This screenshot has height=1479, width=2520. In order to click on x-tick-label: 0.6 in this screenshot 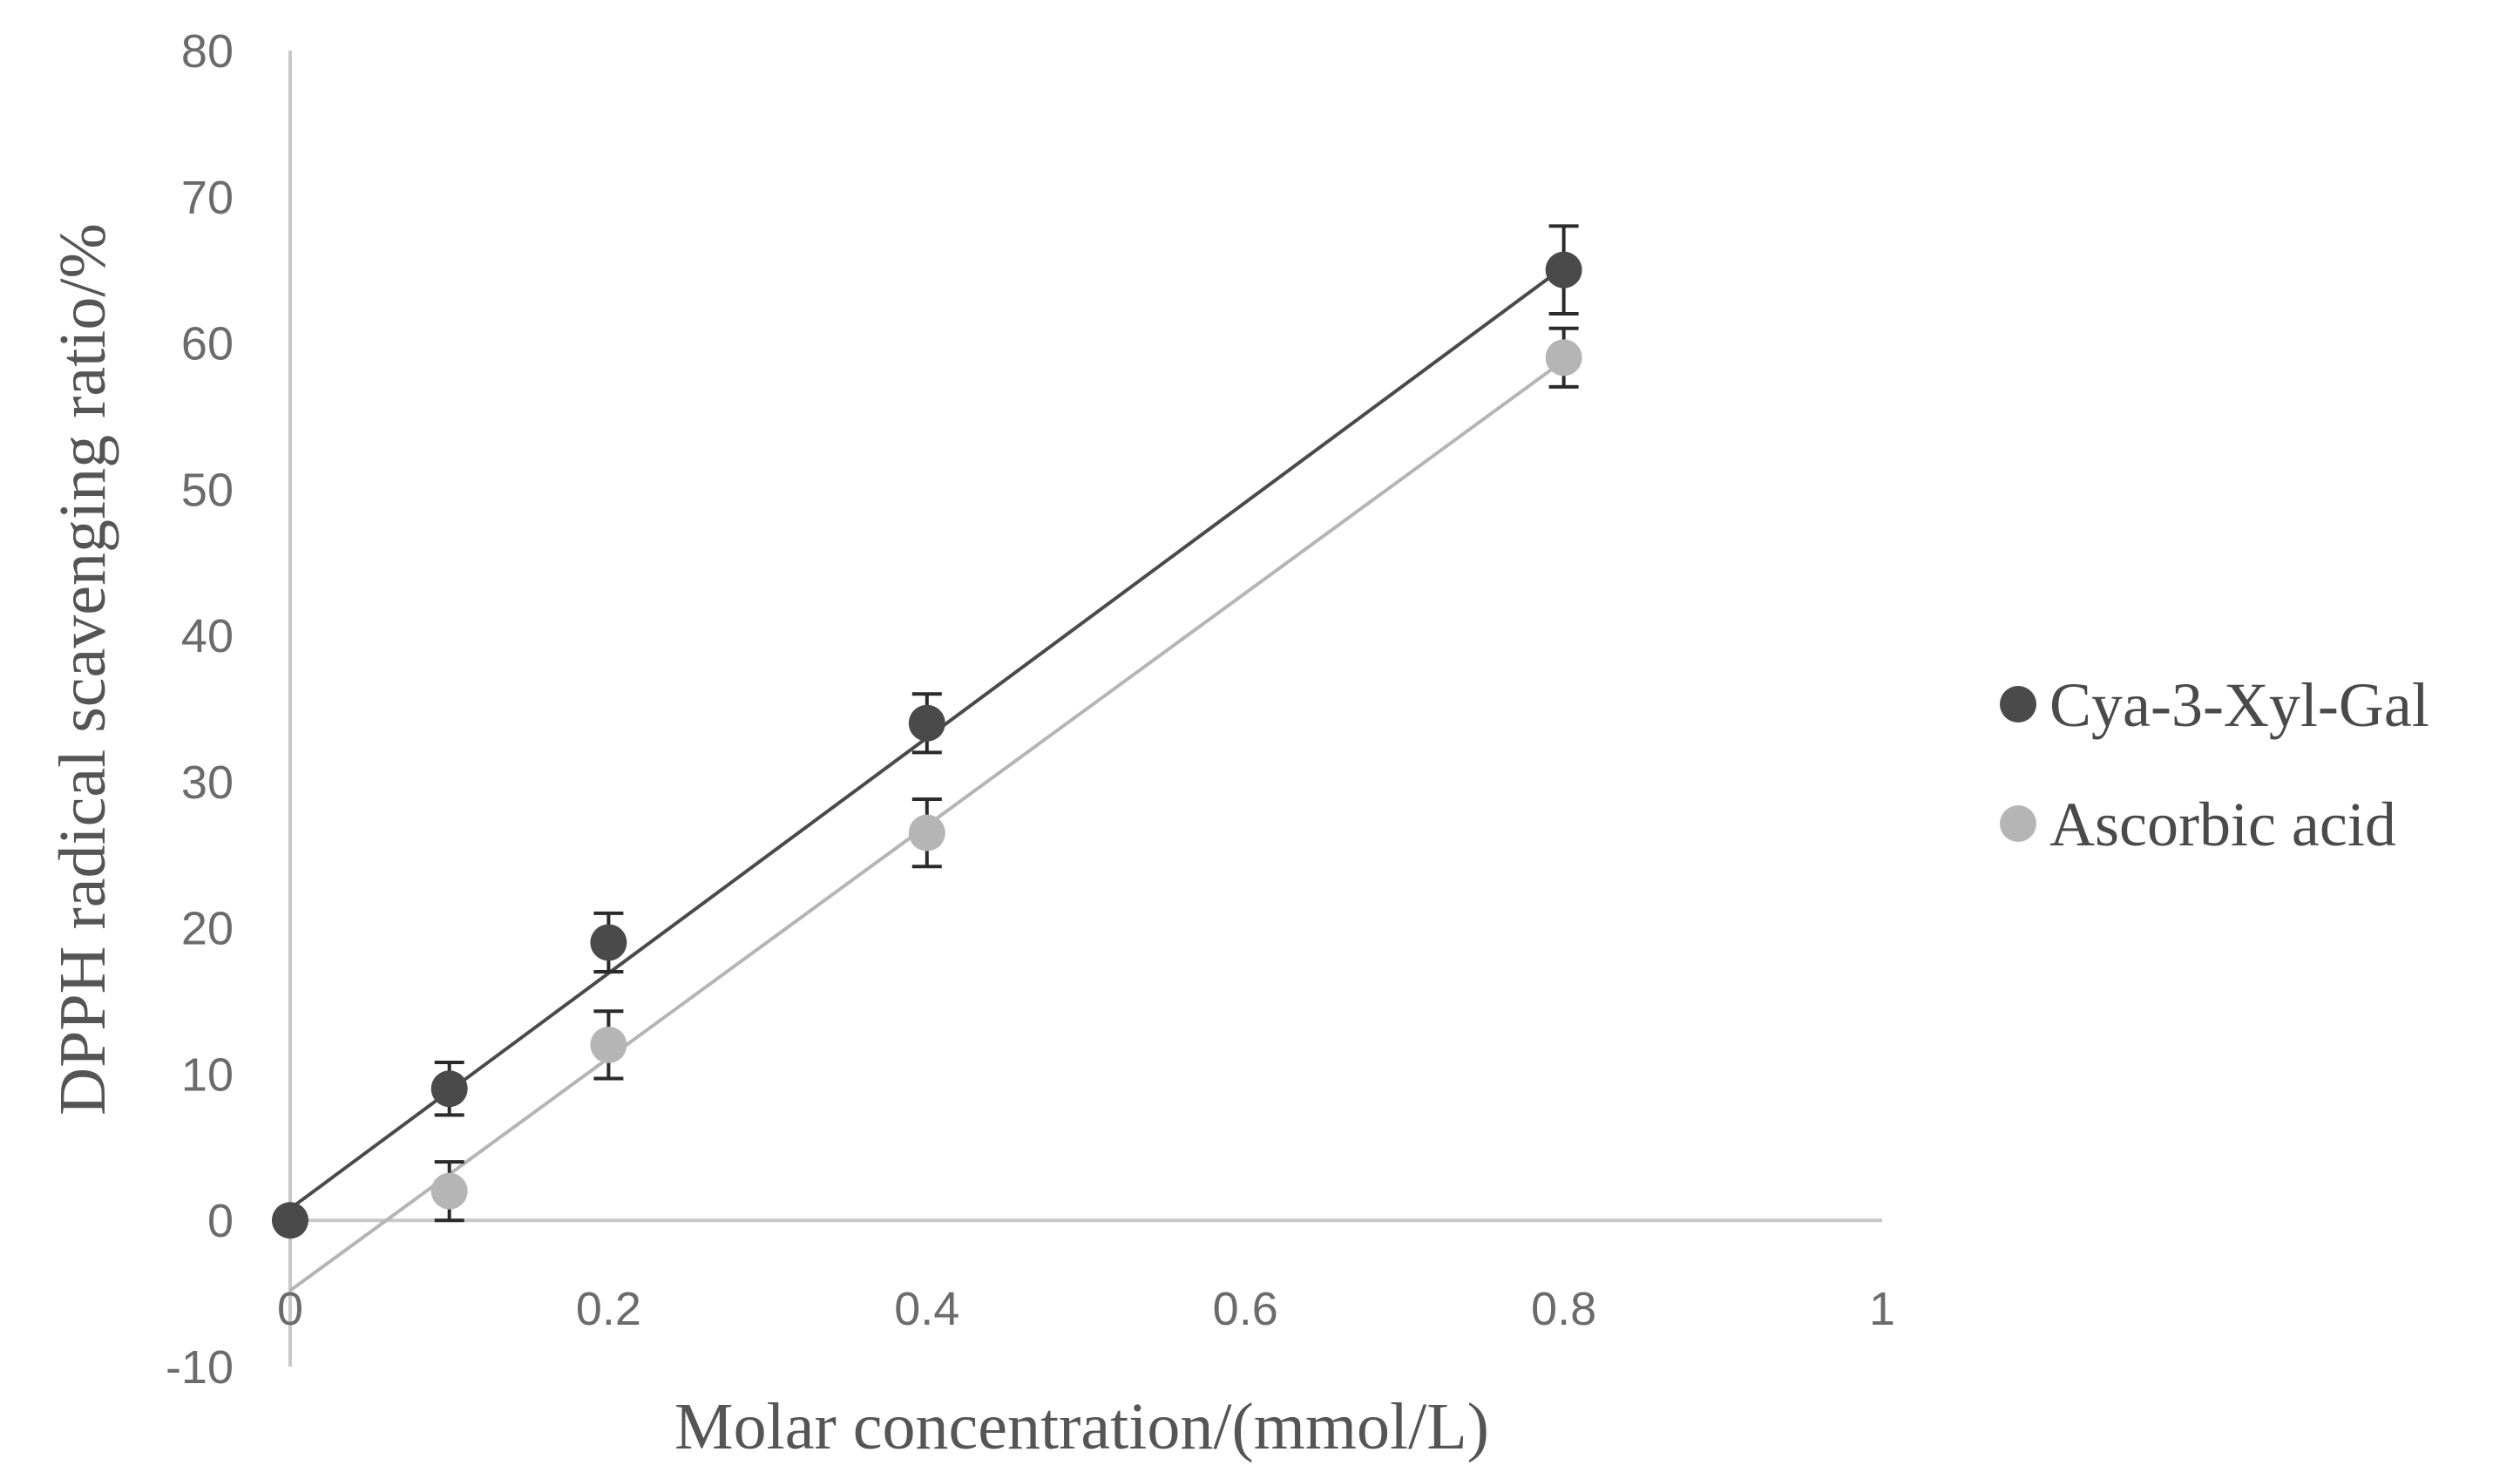, I will do `click(1245, 1309)`.